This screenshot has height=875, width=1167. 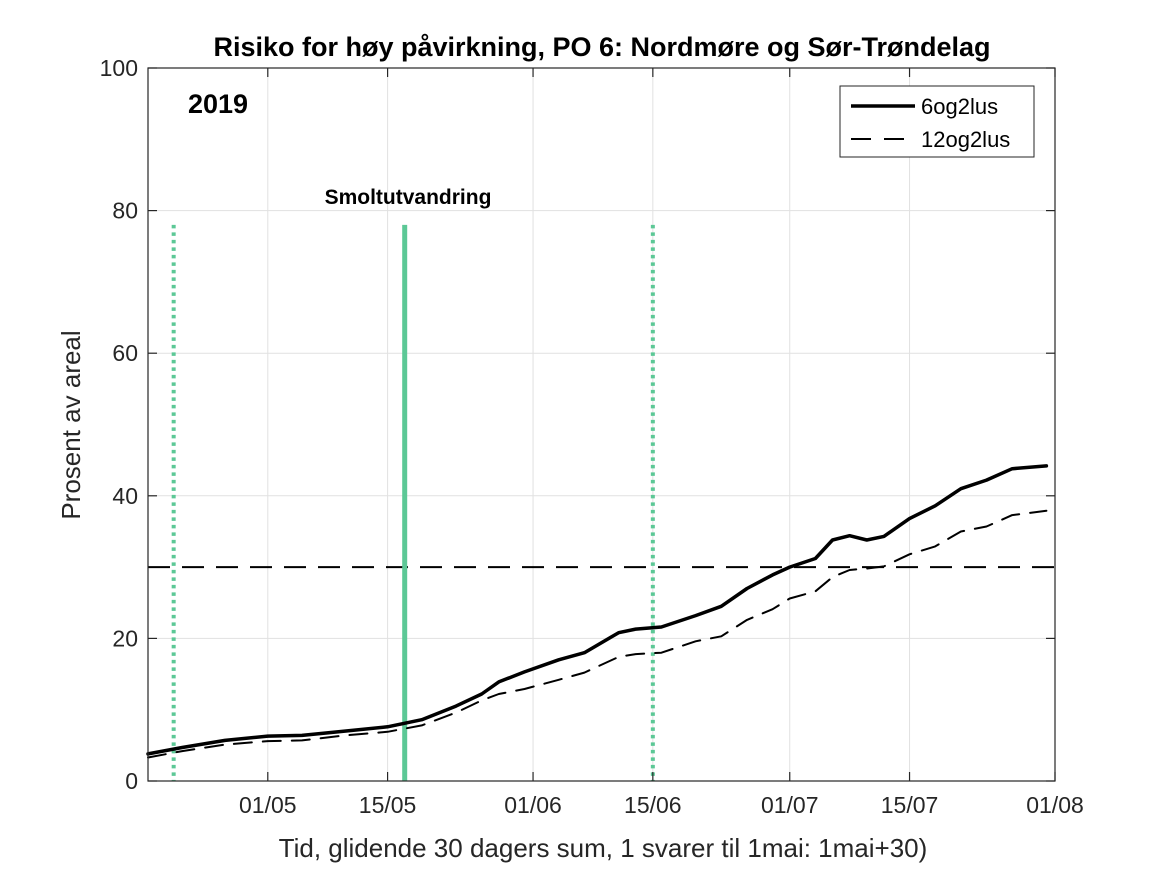 What do you see at coordinates (790, 805) in the screenshot?
I see `x-tick-label-4: 01/07` at bounding box center [790, 805].